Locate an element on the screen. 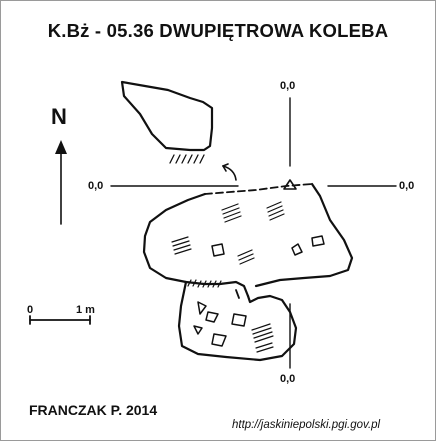 The image size is (436, 441). coordinate-label-bottom: 0,0 is located at coordinates (288, 379).